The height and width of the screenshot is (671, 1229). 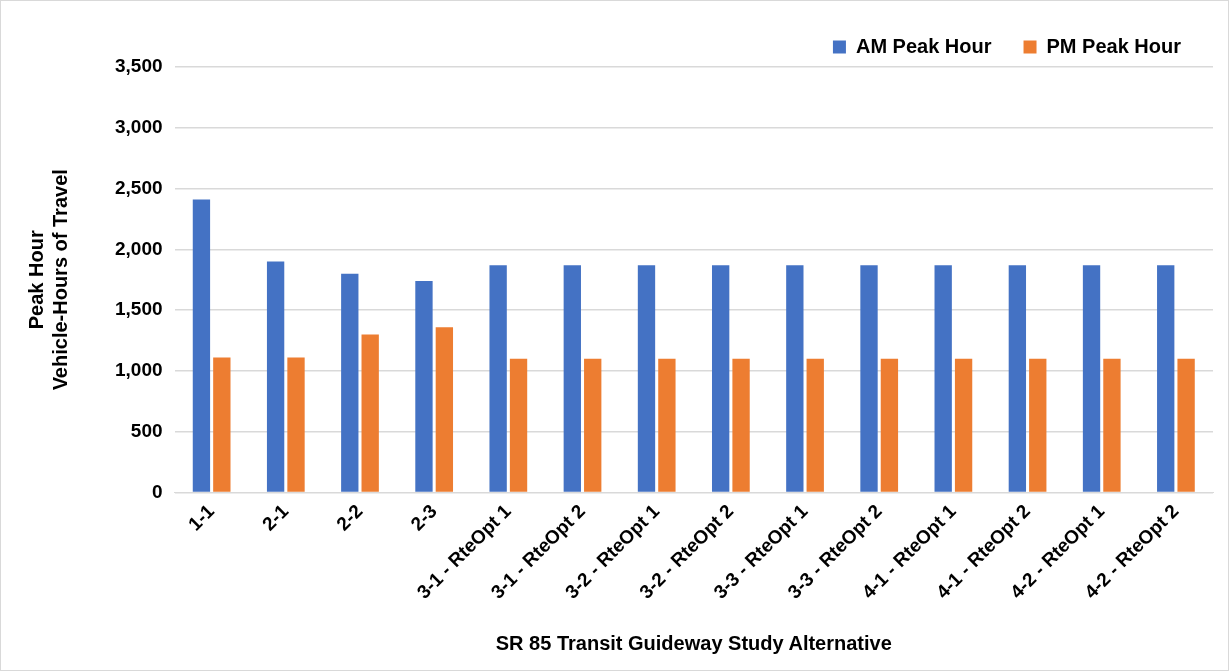 I want to click on y-tick-label: 3,500, so click(x=139, y=66).